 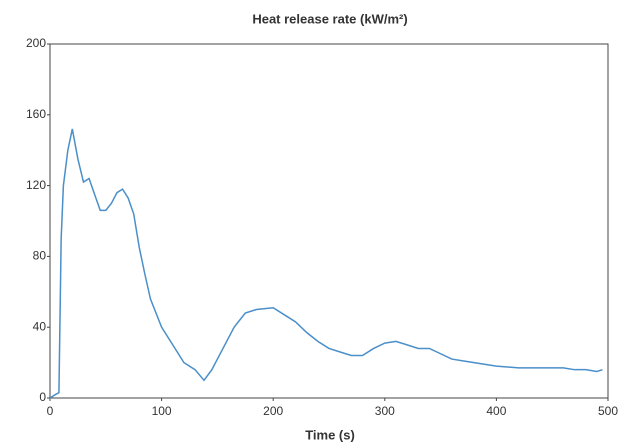 What do you see at coordinates (42, 397) in the screenshot?
I see `y-tick-label: 0` at bounding box center [42, 397].